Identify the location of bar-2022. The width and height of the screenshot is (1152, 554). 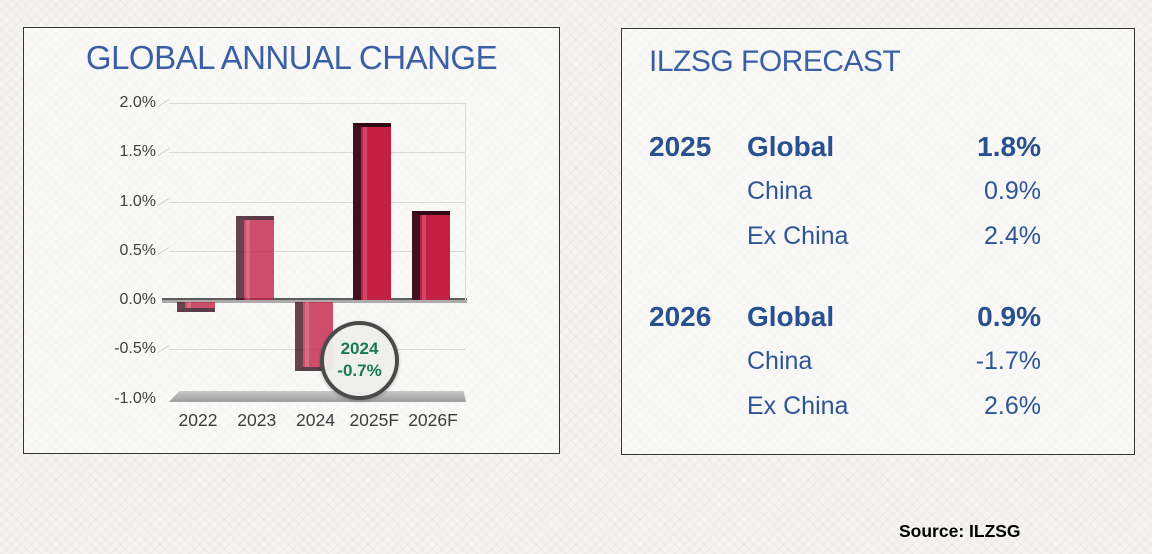
(196, 307).